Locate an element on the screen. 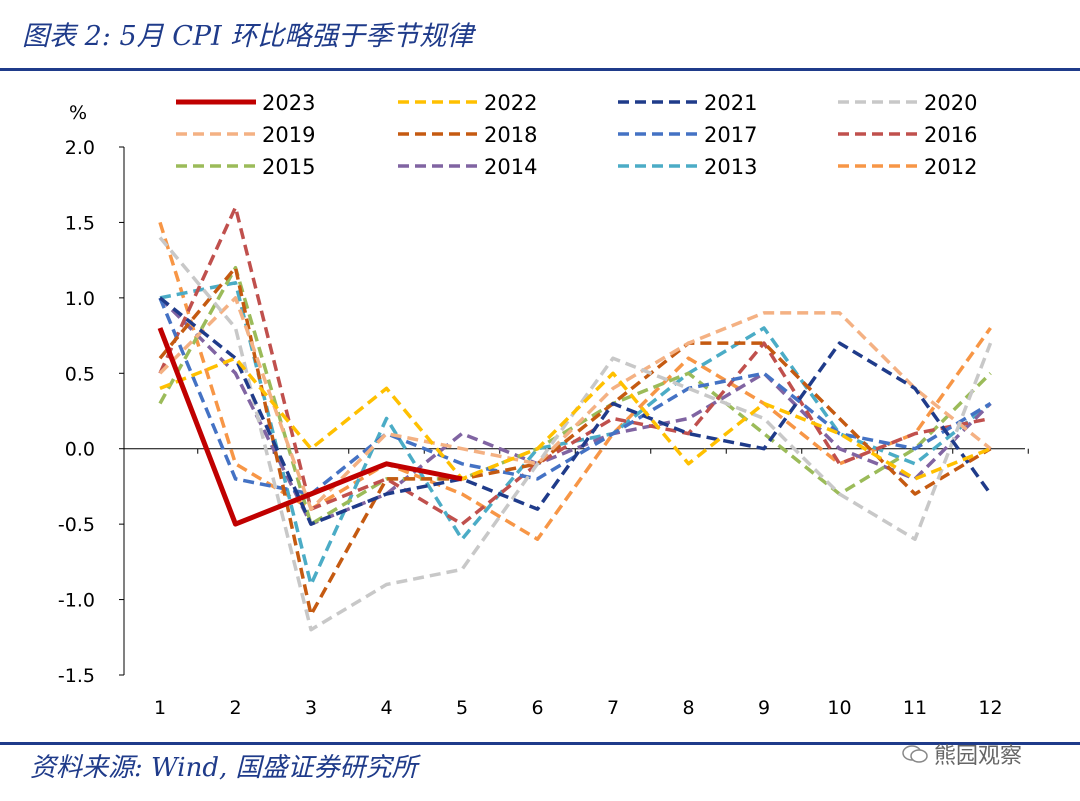 The image size is (1080, 801). page-title: 图表 2: 5月 CPI 环比略强于季节规律 is located at coordinates (248, 36).